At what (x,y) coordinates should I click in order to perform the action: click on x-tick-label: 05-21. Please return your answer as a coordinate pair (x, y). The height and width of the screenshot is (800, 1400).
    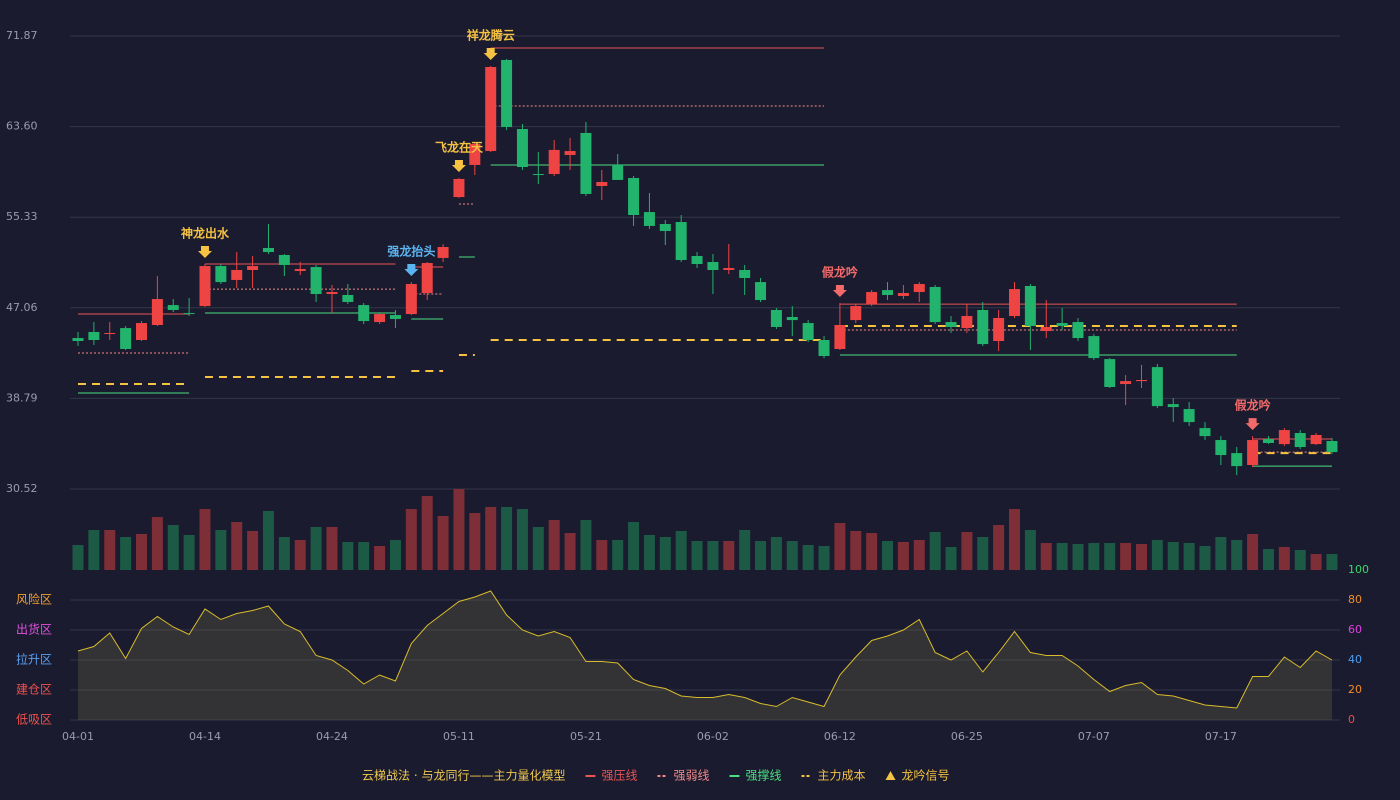
    Looking at the image, I should click on (586, 736).